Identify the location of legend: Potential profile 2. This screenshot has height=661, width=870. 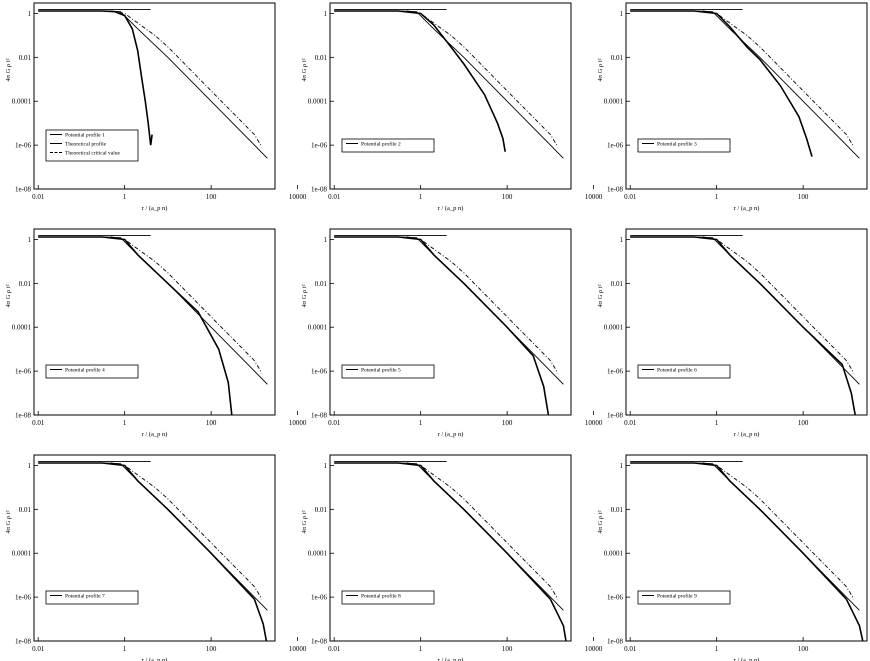
(388, 145).